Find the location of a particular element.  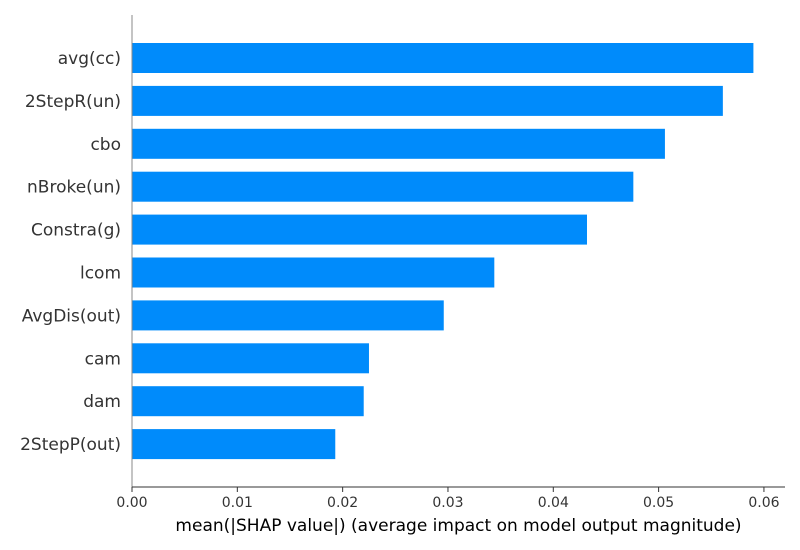

x-tick-label-5: 0.05 is located at coordinates (658, 503).